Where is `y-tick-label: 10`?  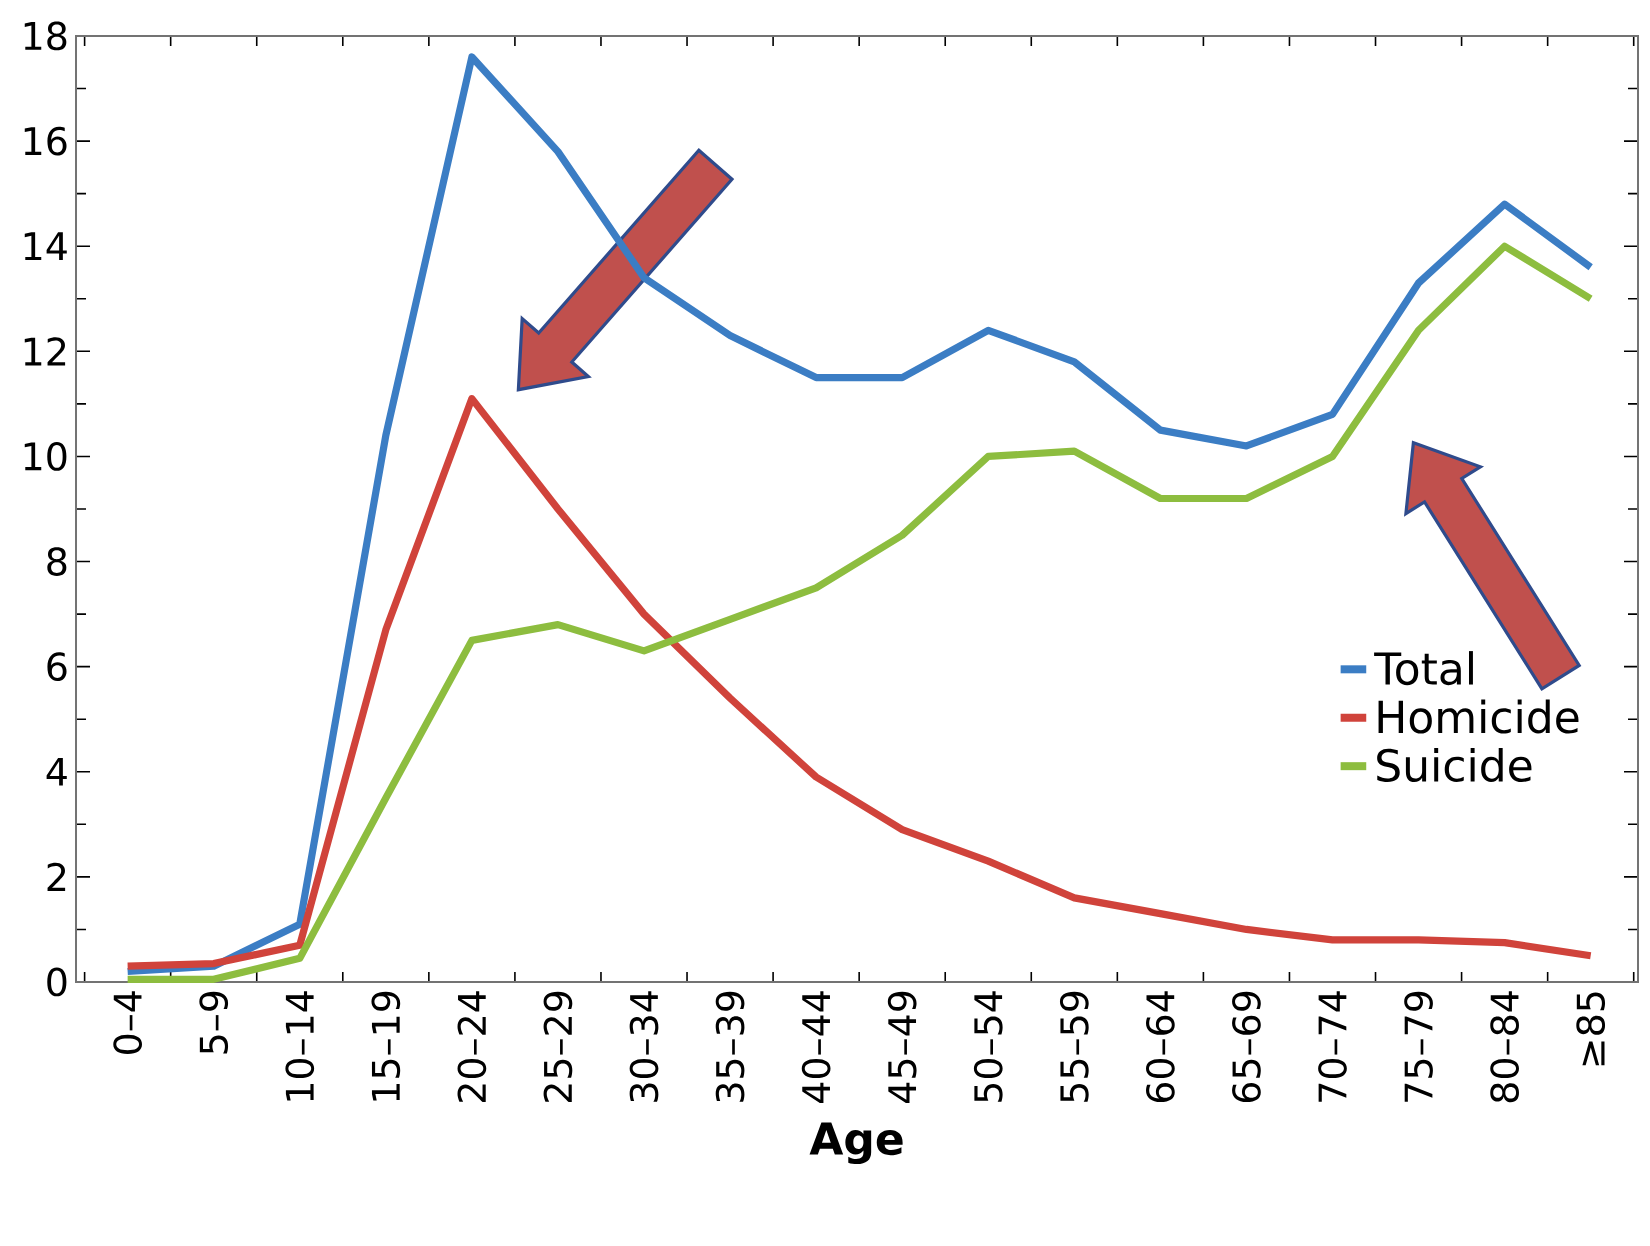
y-tick-label: 10 is located at coordinates (45, 456).